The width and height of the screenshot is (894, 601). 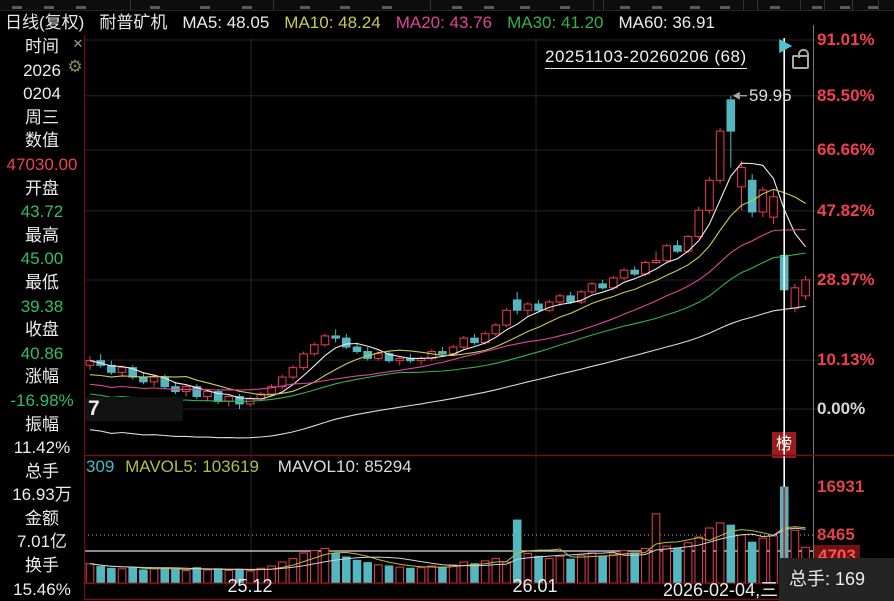 What do you see at coordinates (846, 279) in the screenshot?
I see `percent-axis-label: 28.97%` at bounding box center [846, 279].